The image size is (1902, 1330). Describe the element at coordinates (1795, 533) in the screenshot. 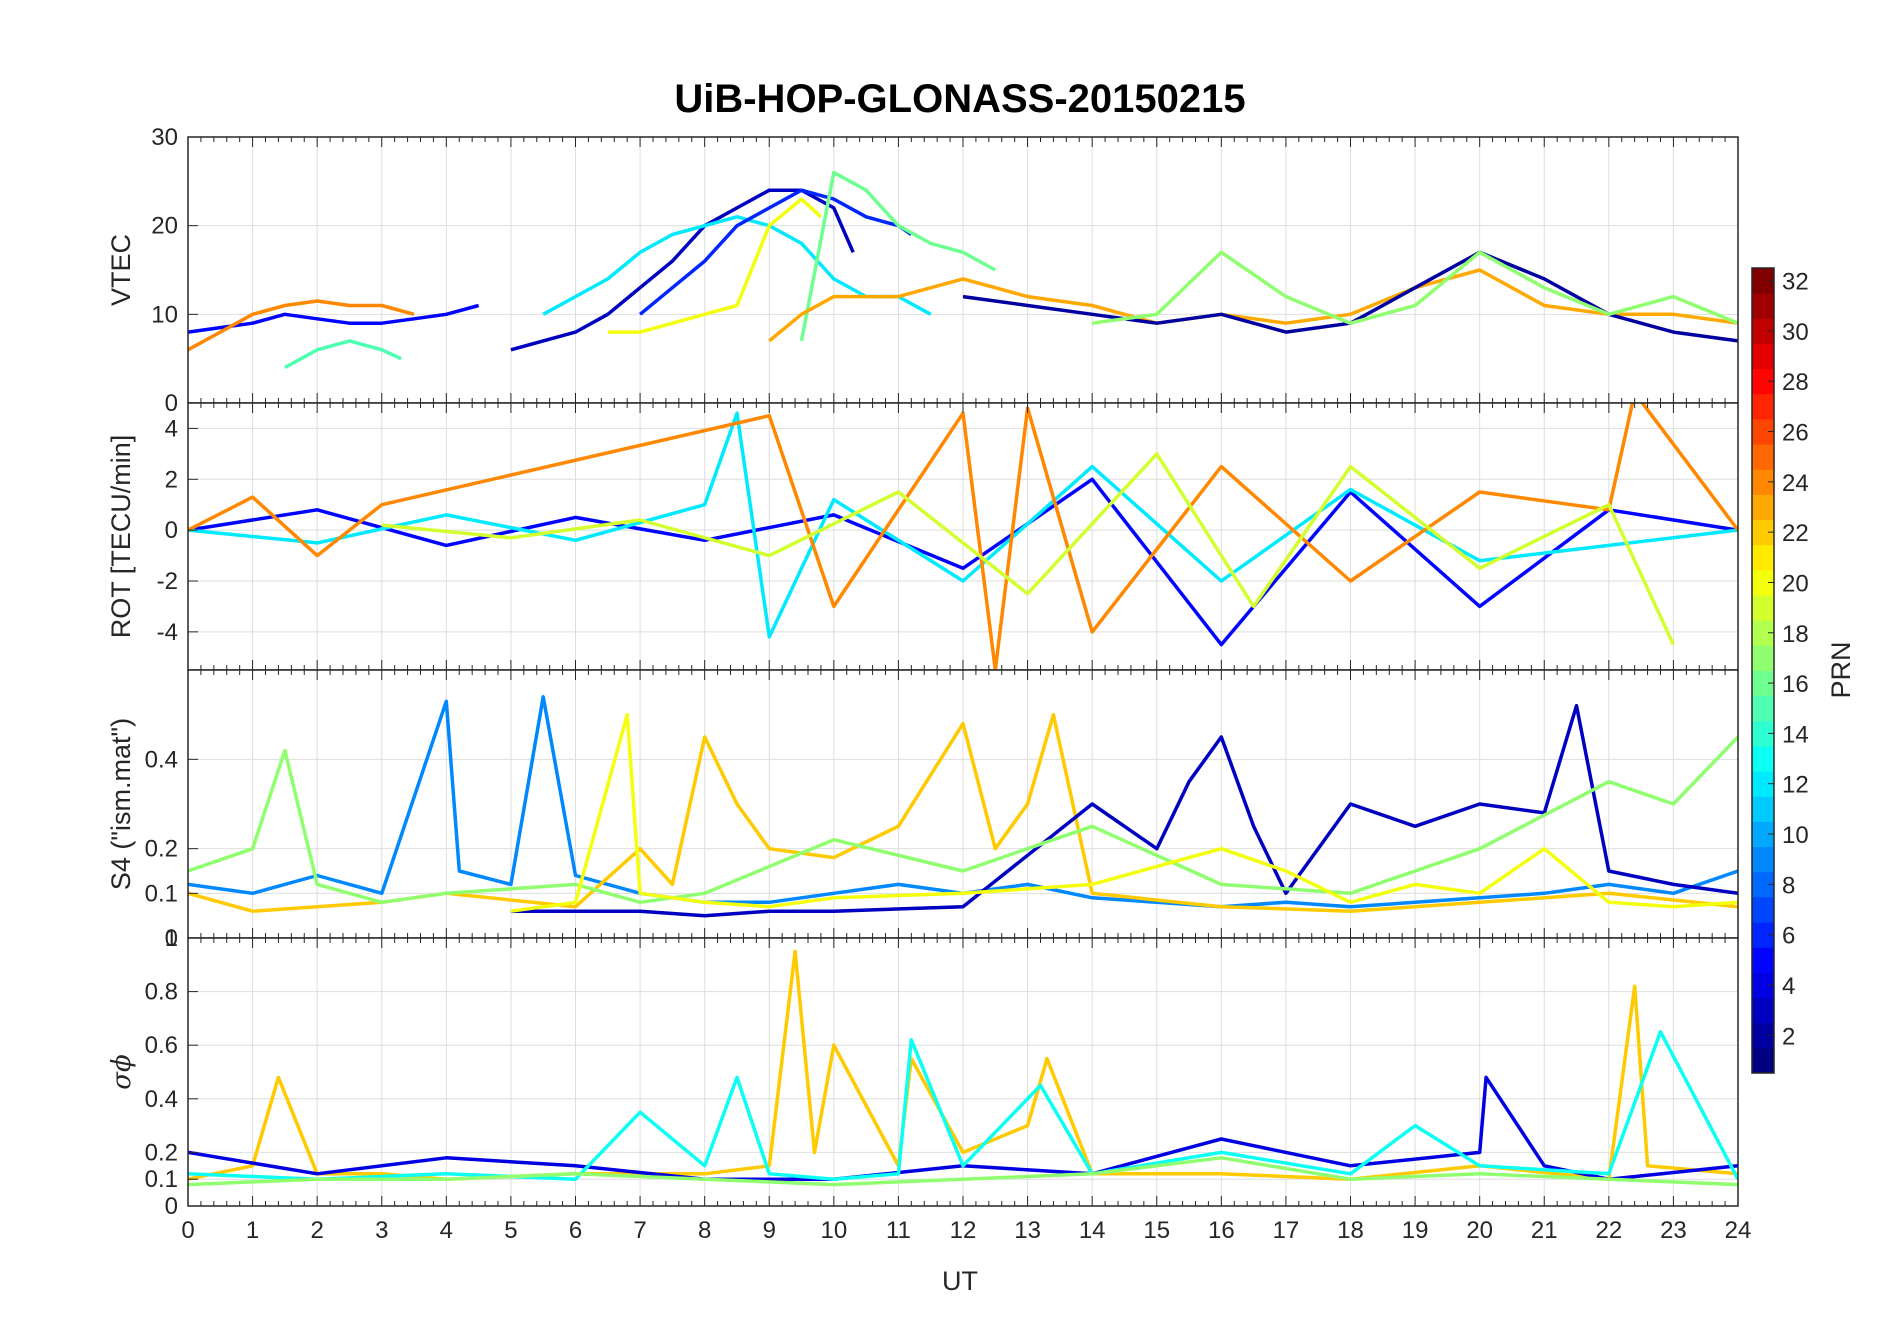

I see `colorbar-tick-label: 22` at that location.